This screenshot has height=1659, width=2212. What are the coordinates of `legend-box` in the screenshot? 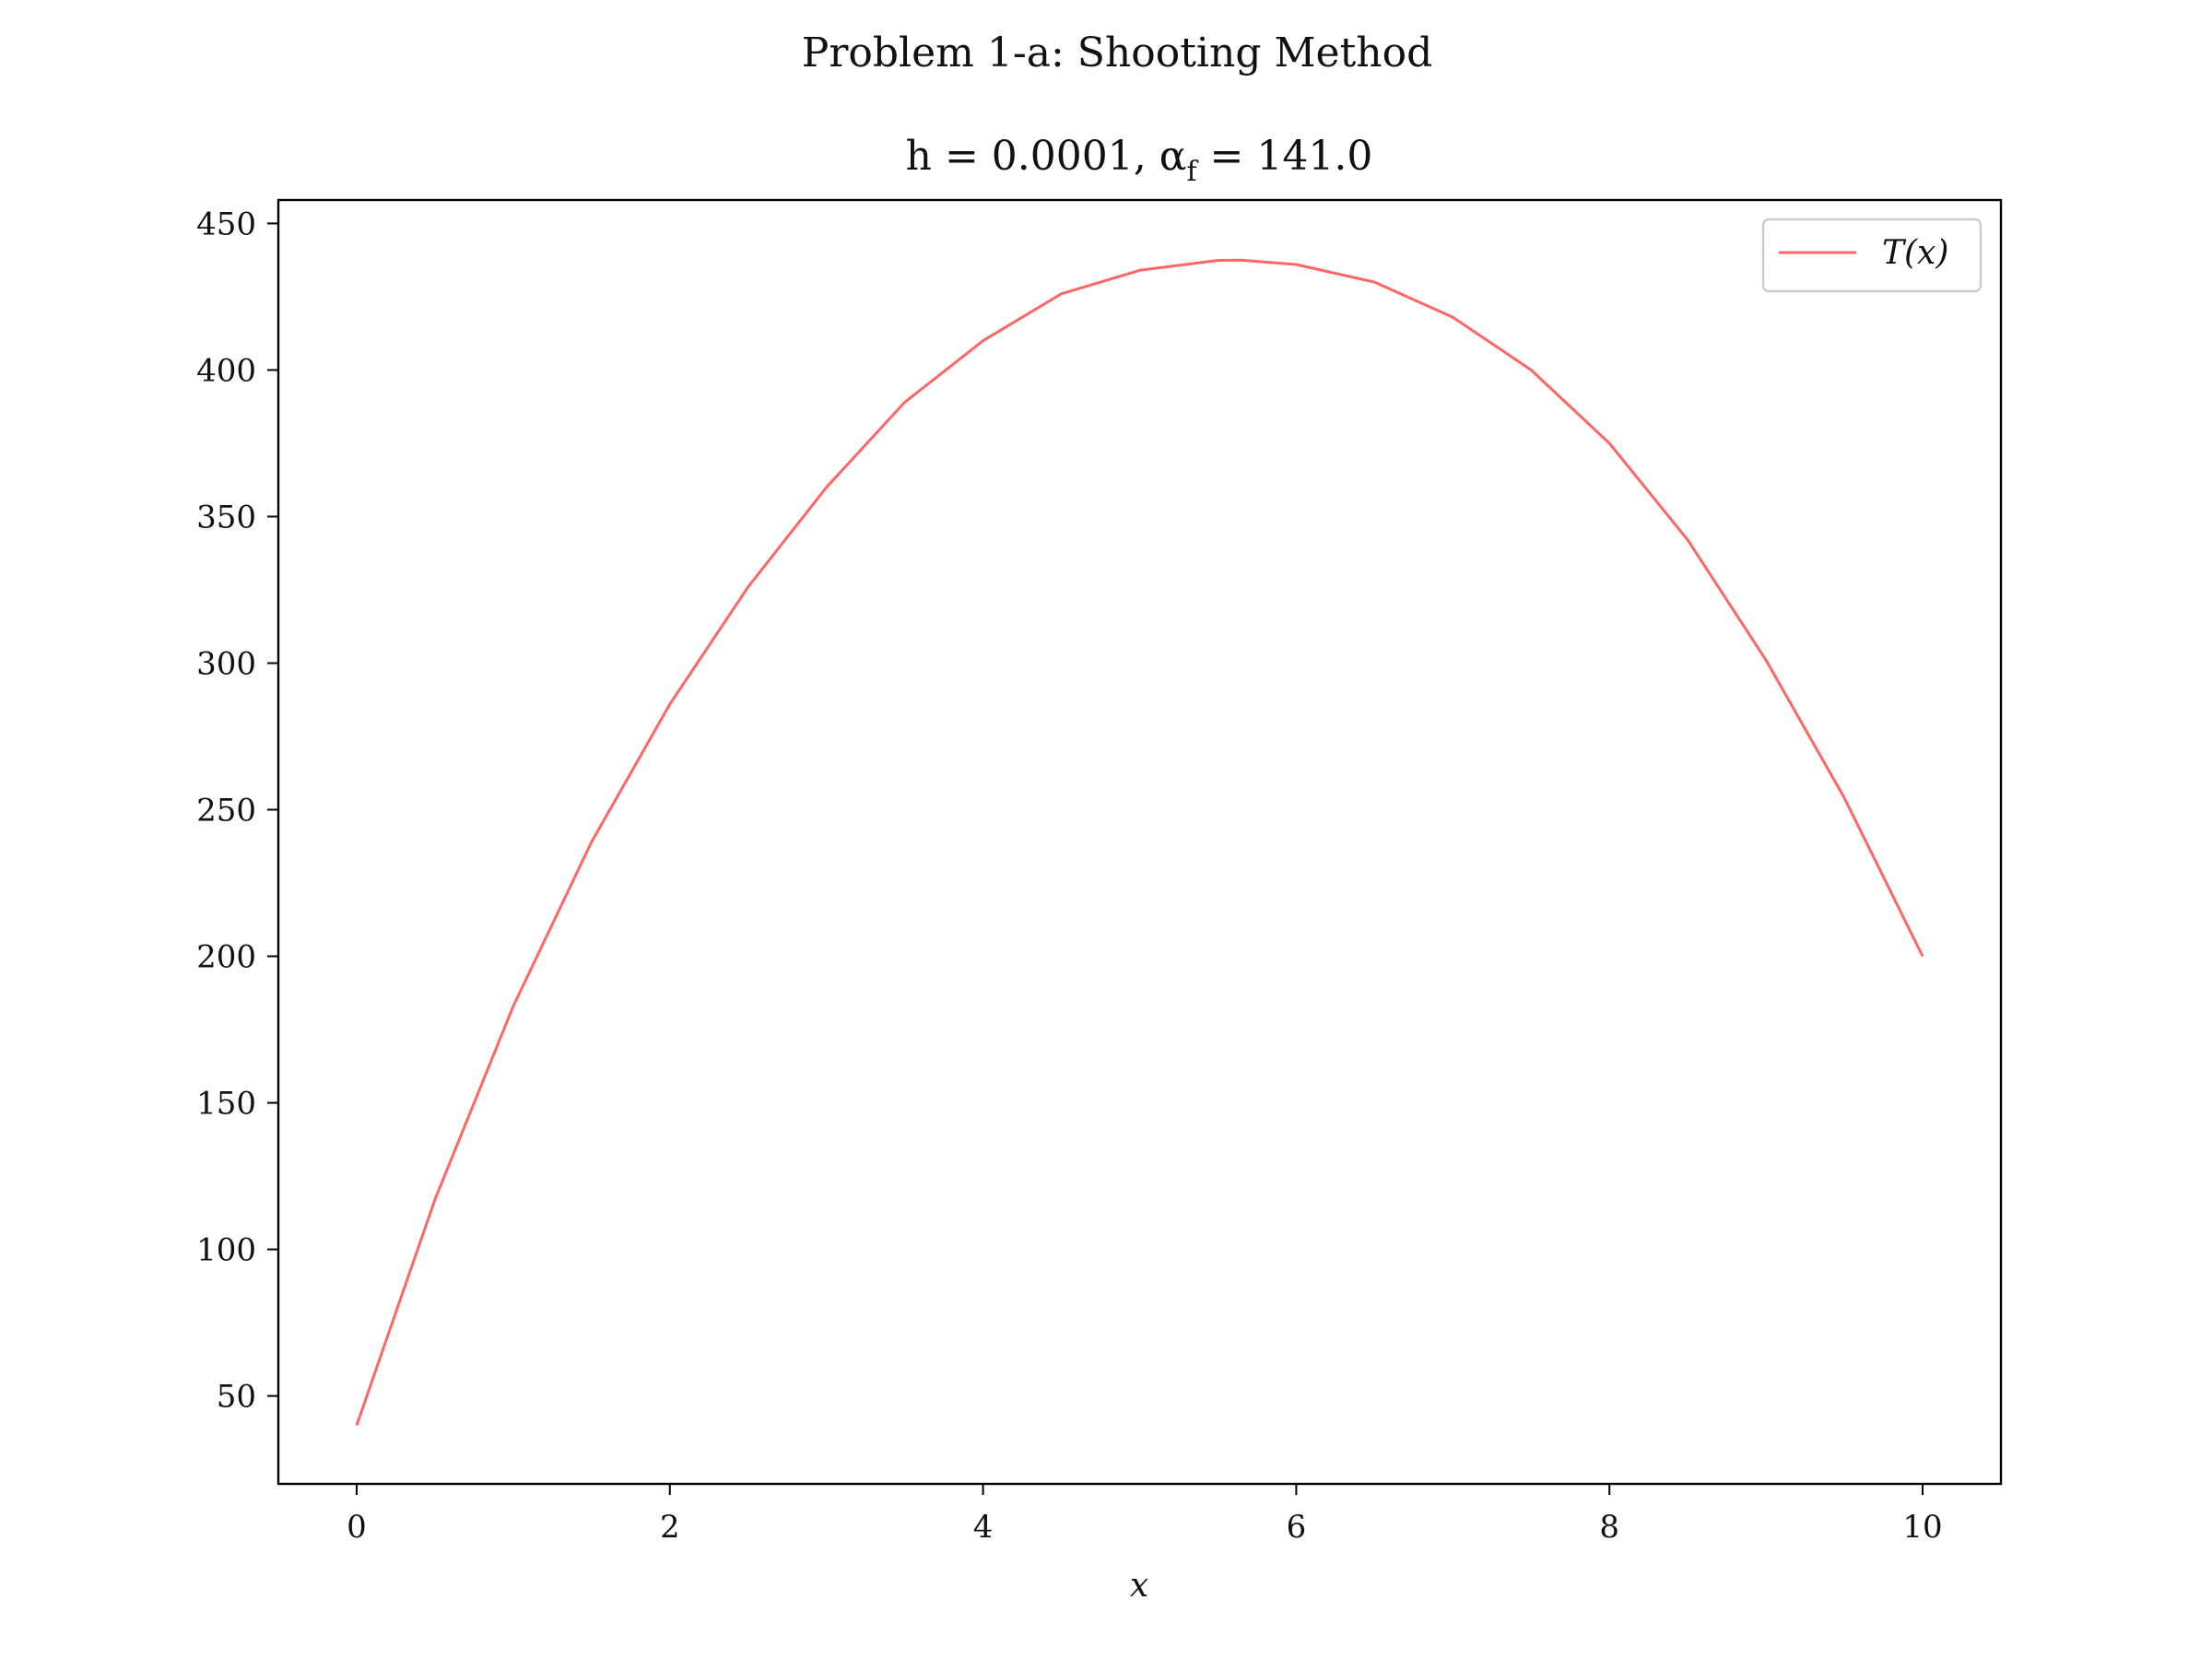 It's located at (1872, 255).